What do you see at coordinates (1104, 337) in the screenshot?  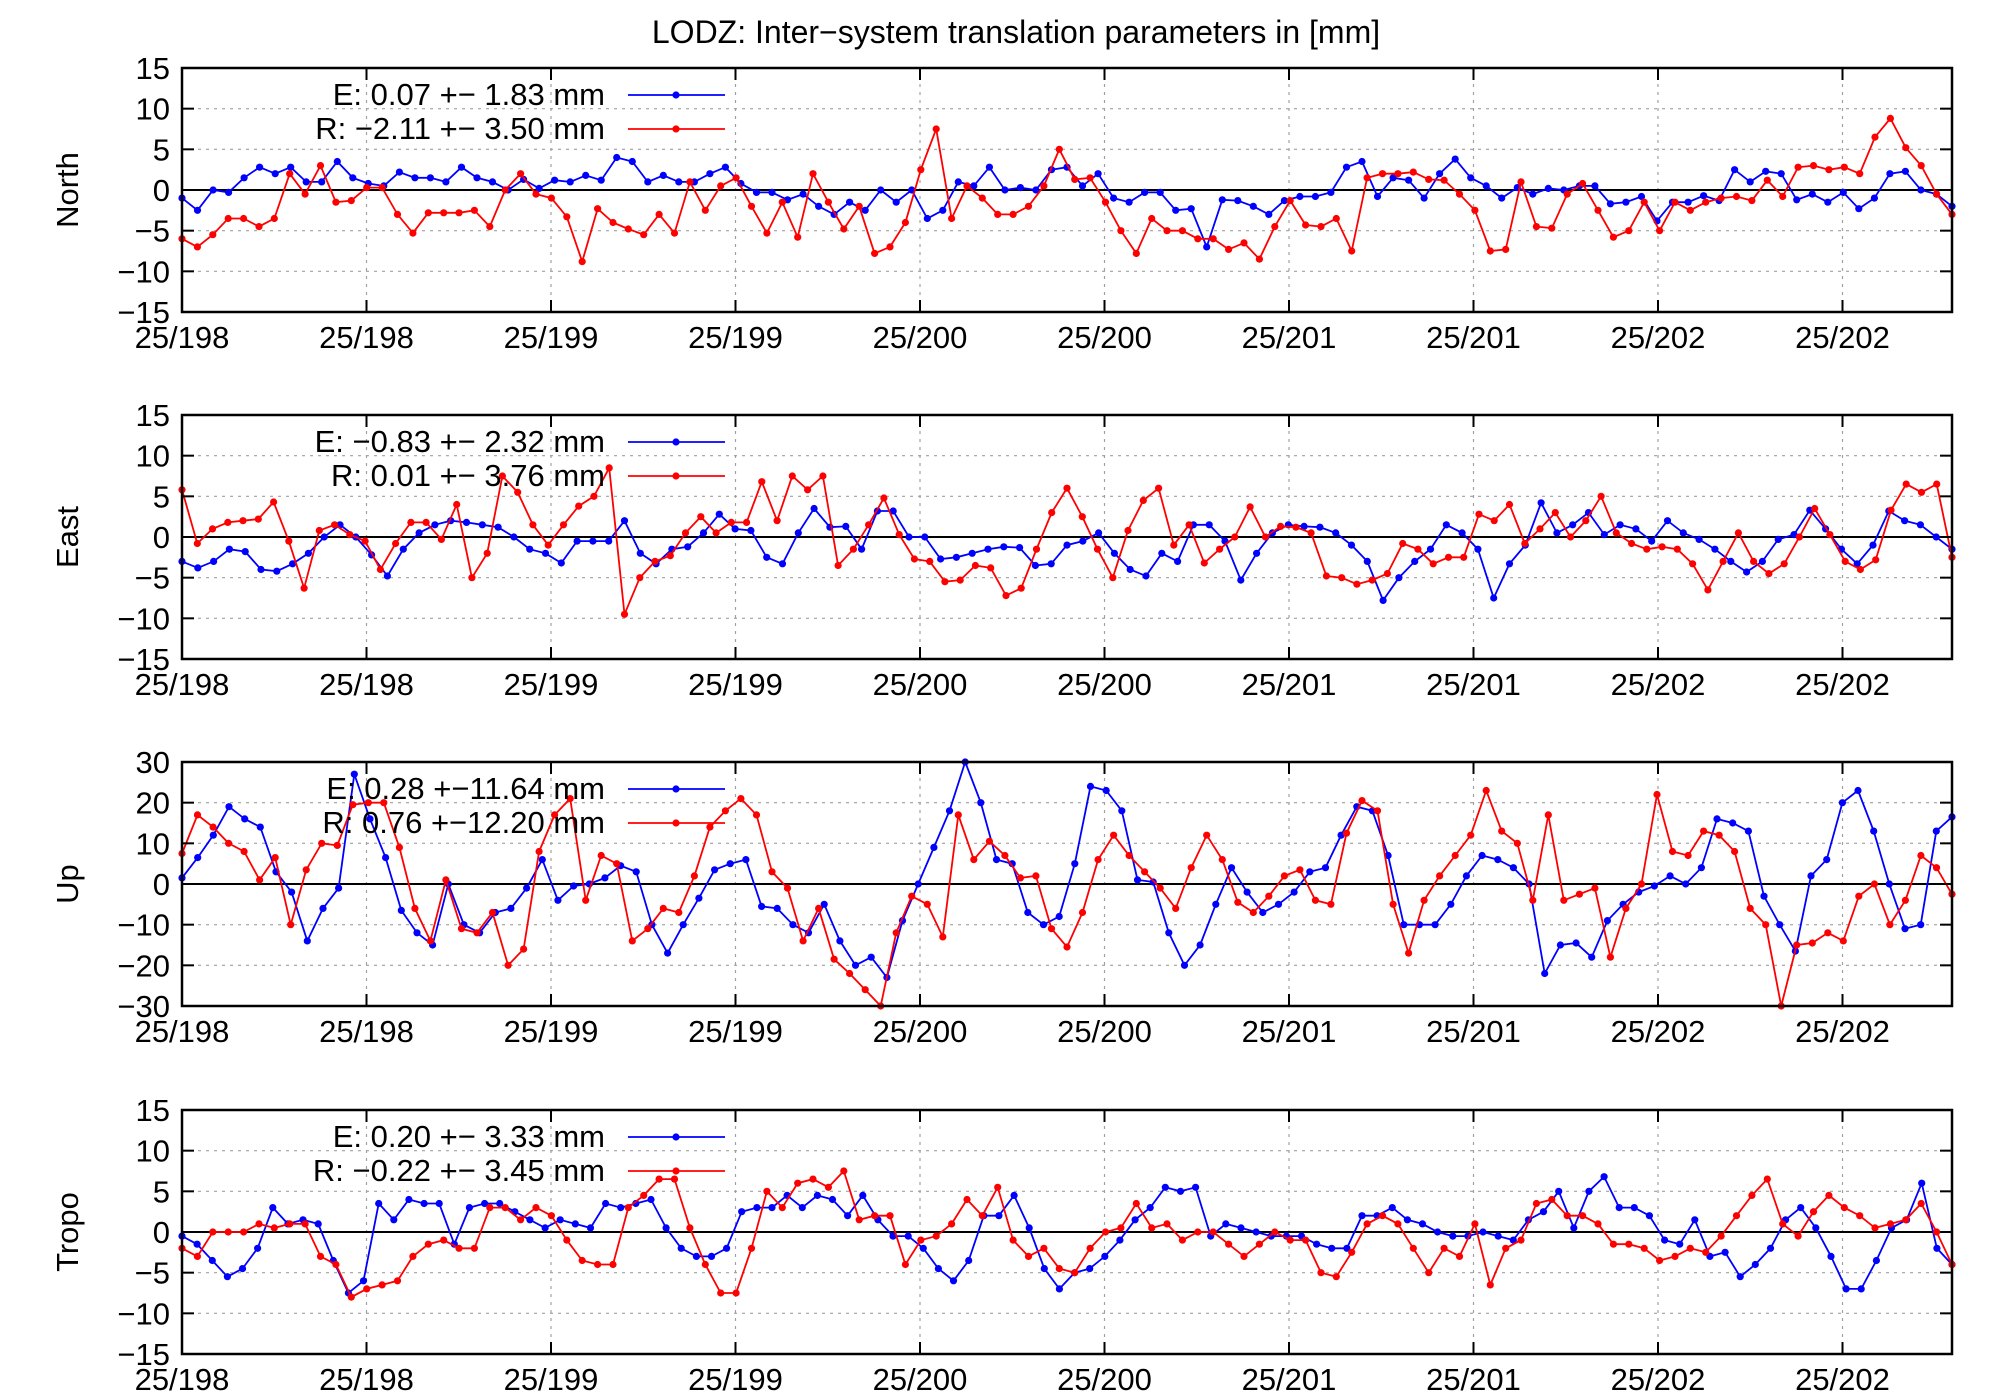 I see `x-tick-label: 25/200` at bounding box center [1104, 337].